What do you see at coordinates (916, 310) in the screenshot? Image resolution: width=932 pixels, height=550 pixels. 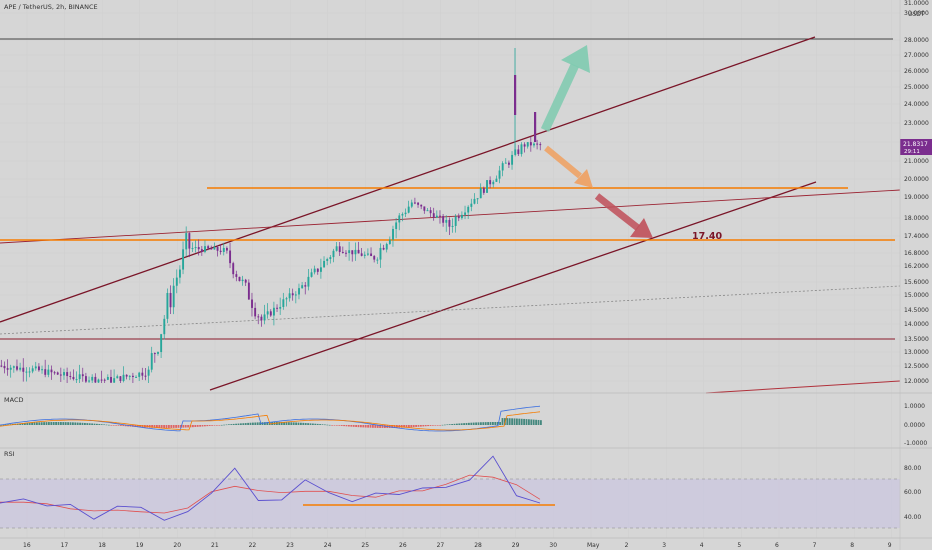 I see `price-axis-tick: 14.5000` at bounding box center [916, 310].